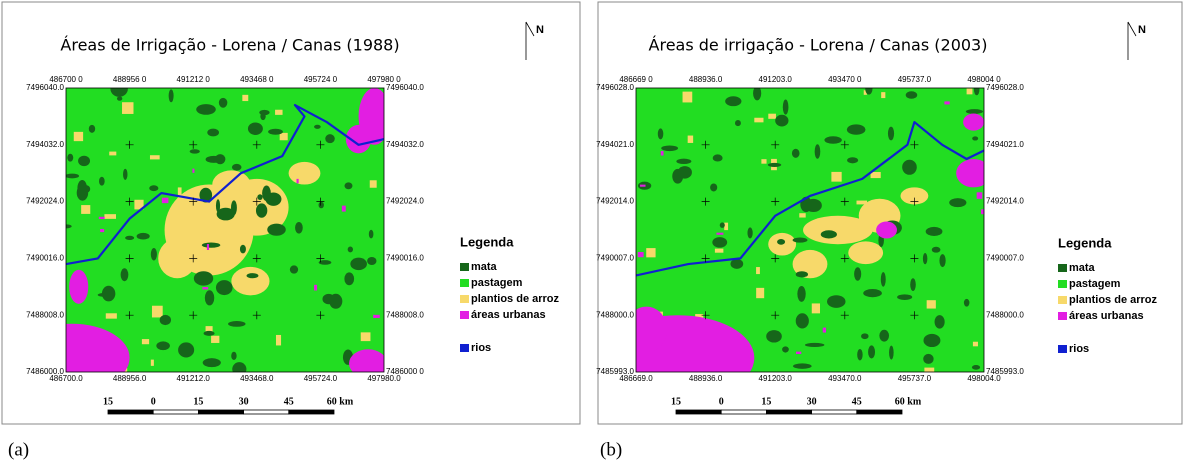 The image size is (1184, 464). I want to click on left-coord: 7492014.0, so click(615, 201).